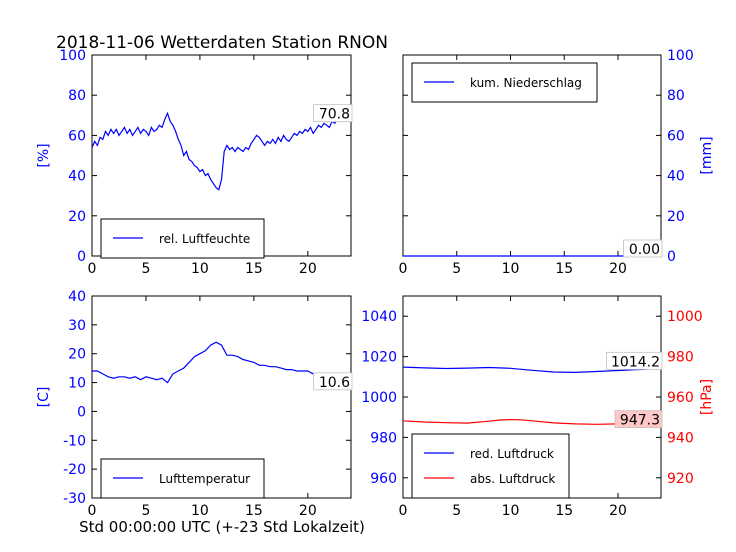  Describe the element at coordinates (74, 441) in the screenshot. I see `y-tick-label: -10` at that location.